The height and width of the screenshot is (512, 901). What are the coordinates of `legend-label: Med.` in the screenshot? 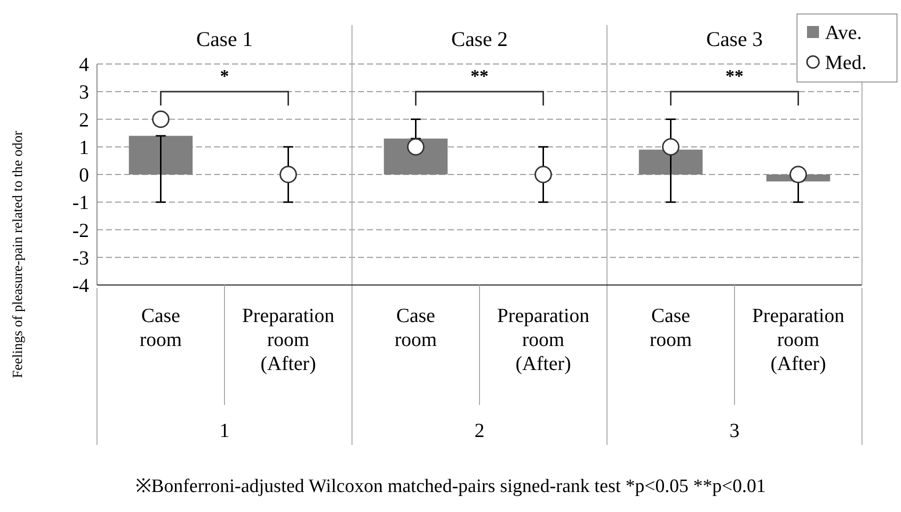 It's located at (846, 63).